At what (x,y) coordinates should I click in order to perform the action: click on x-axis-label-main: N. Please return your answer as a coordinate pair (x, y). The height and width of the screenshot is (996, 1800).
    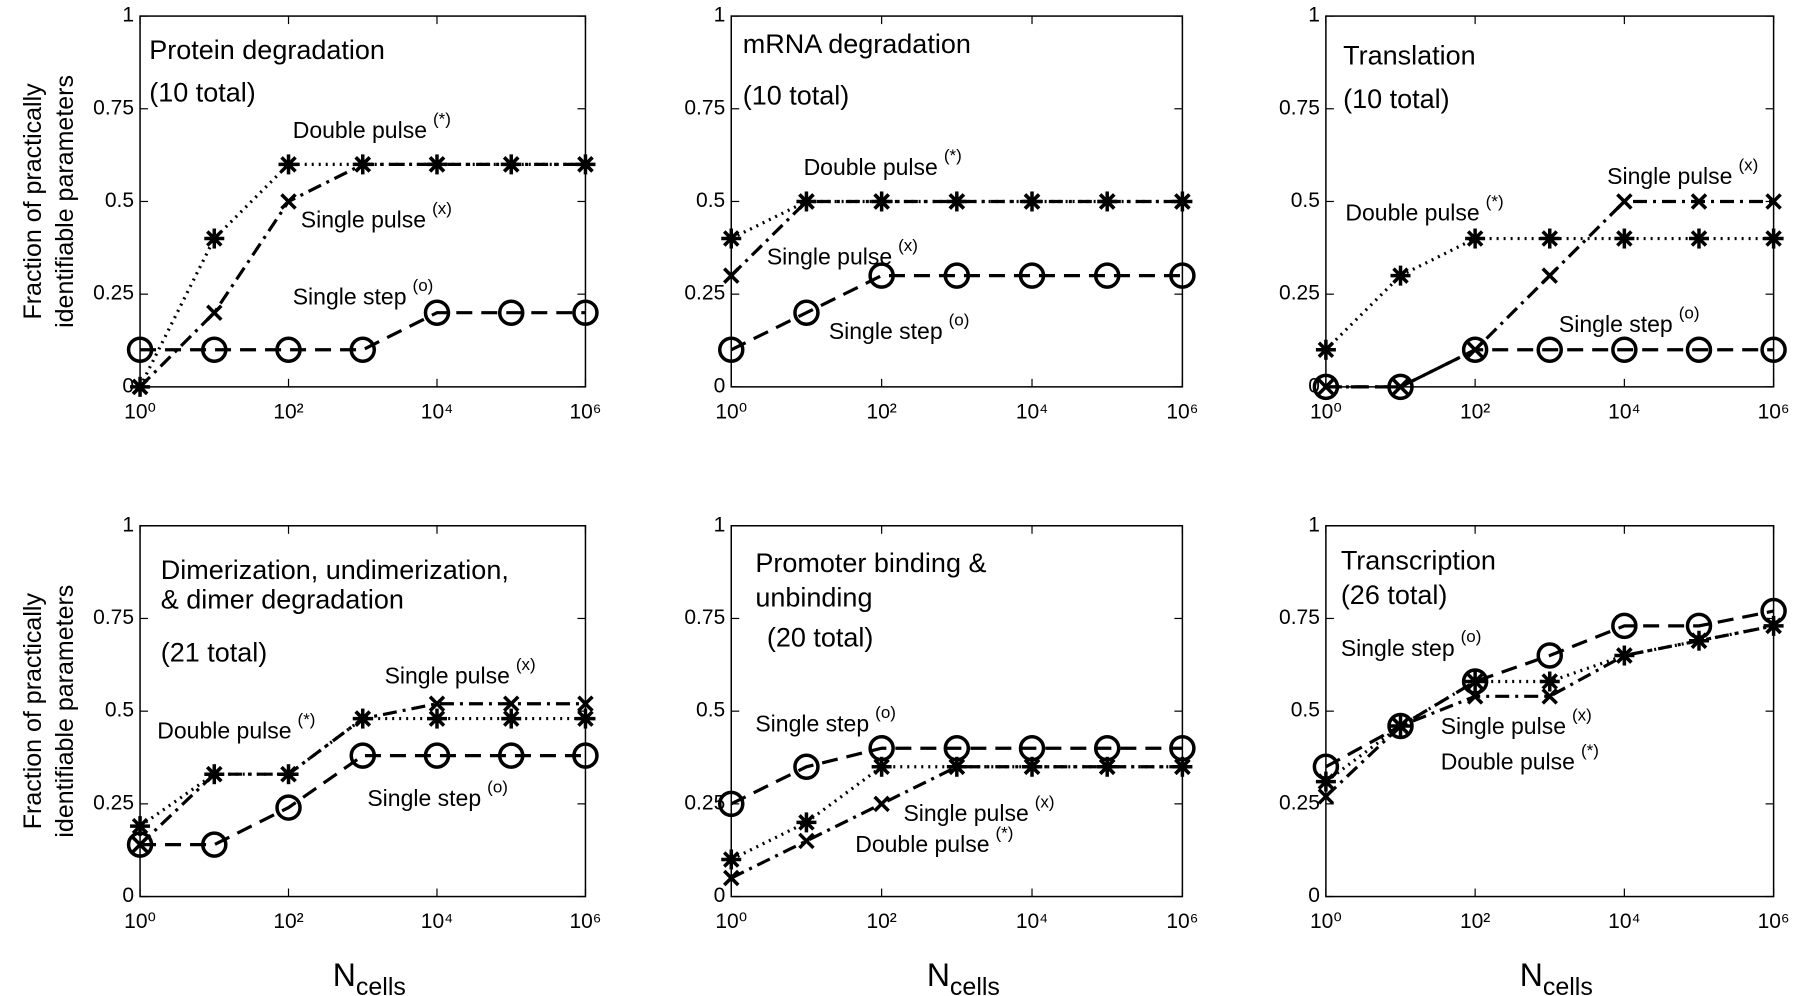
    Looking at the image, I should click on (344, 976).